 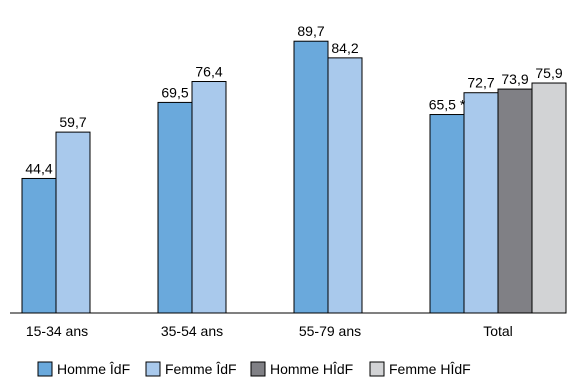 I want to click on value-label-1-1: 44,4, so click(x=38, y=168).